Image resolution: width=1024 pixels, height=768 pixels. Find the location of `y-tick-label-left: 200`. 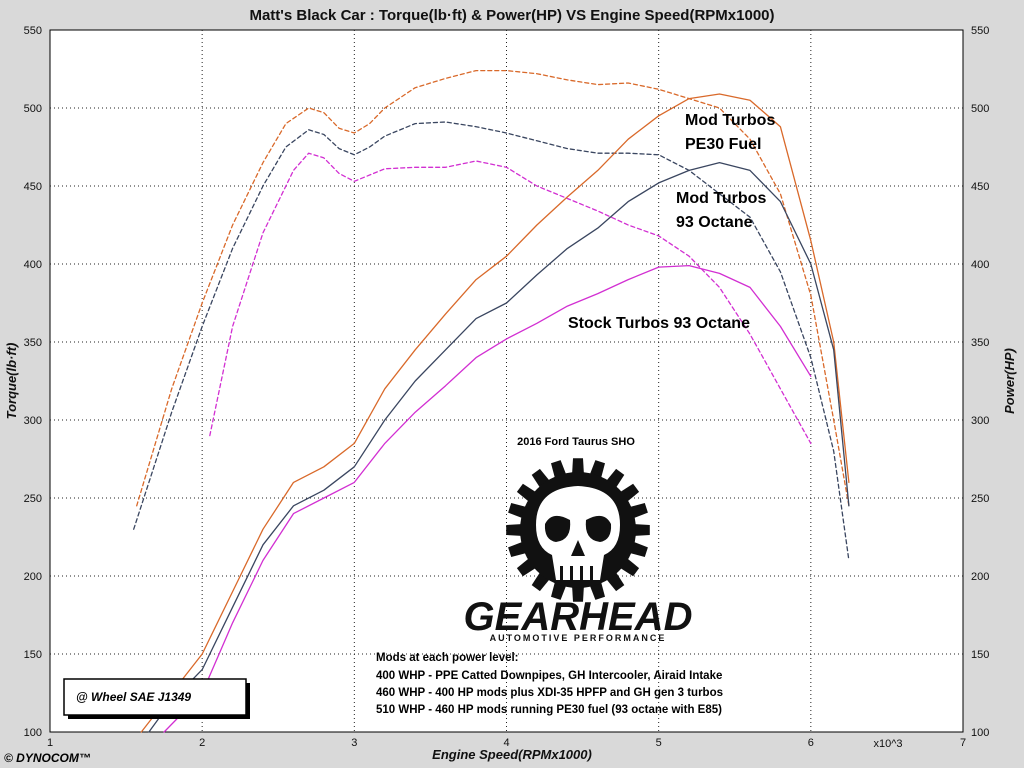

y-tick-label-left: 200 is located at coordinates (33, 577).